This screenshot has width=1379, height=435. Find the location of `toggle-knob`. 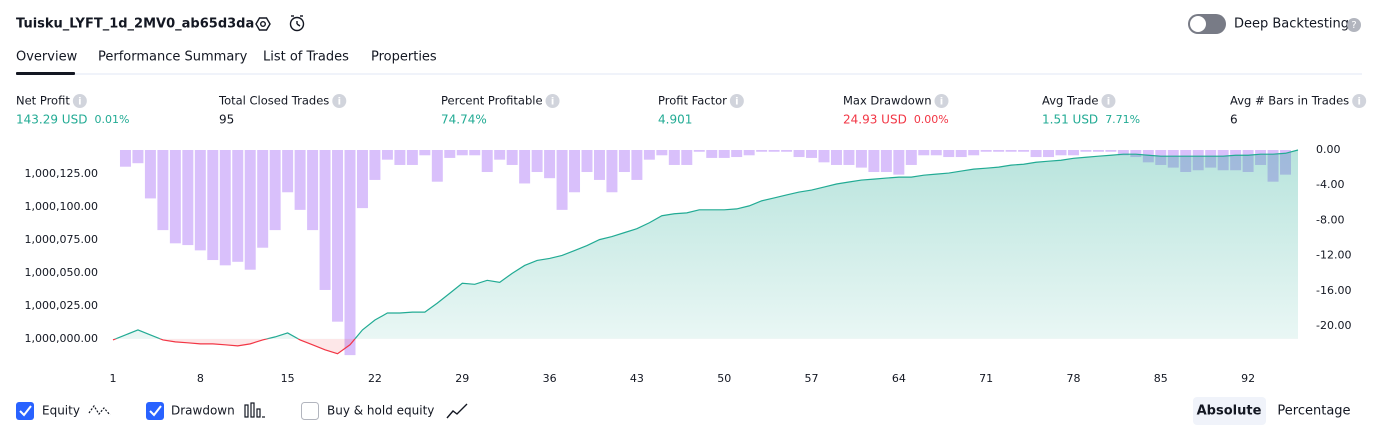

toggle-knob is located at coordinates (1198, 24).